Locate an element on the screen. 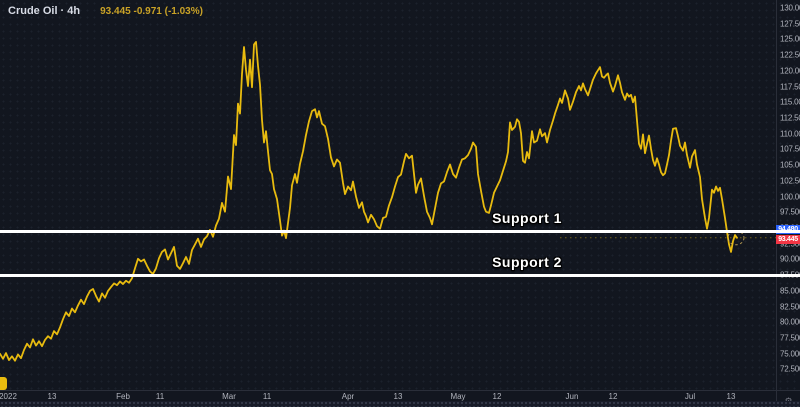 This screenshot has width=800, height=407. price-axis-label: 110.000 is located at coordinates (790, 134).